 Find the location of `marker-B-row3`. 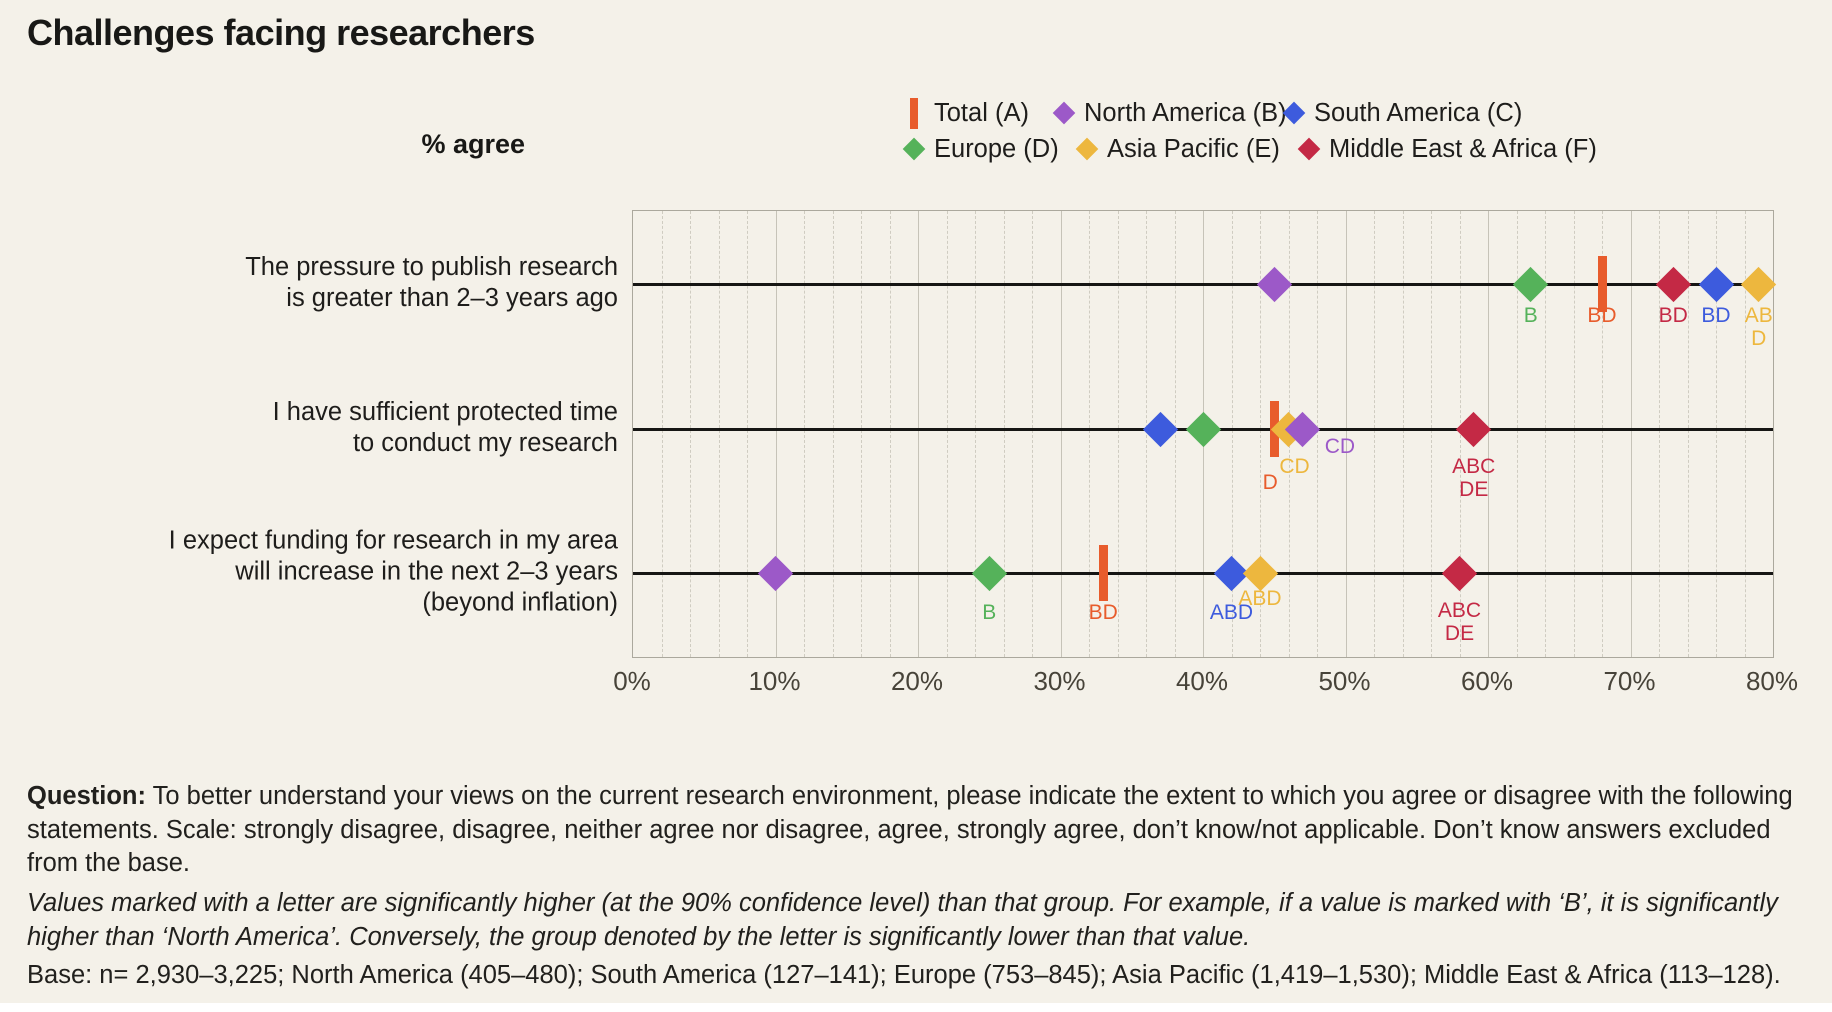

marker-B-row3 is located at coordinates (775, 573).